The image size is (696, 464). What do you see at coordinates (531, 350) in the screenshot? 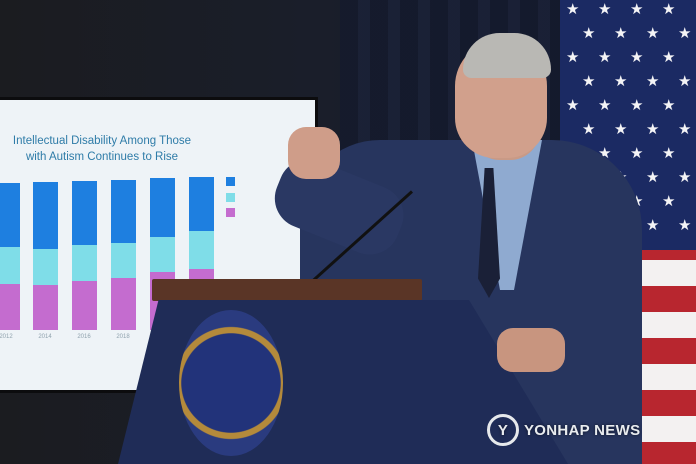
I see `resting-hand` at bounding box center [531, 350].